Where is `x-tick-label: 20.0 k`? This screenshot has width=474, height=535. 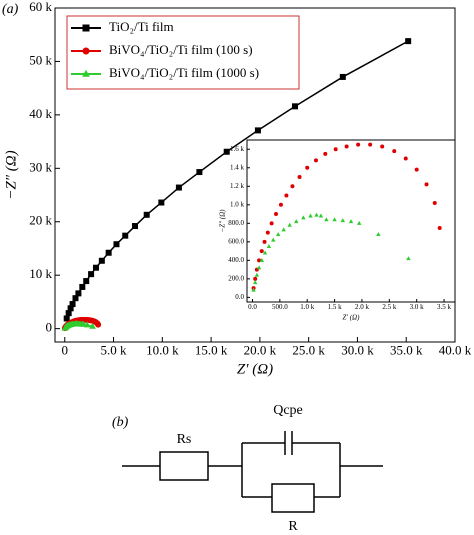 x-tick-label: 20.0 k is located at coordinates (260, 350).